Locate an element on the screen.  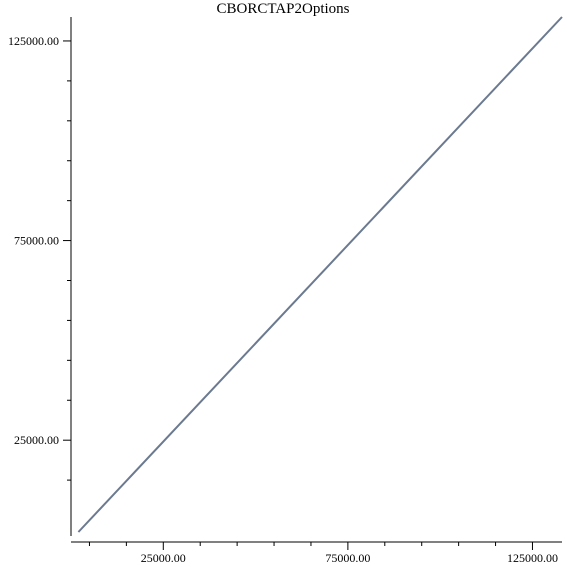
y-tick-label: 125000.00 is located at coordinates (33, 41).